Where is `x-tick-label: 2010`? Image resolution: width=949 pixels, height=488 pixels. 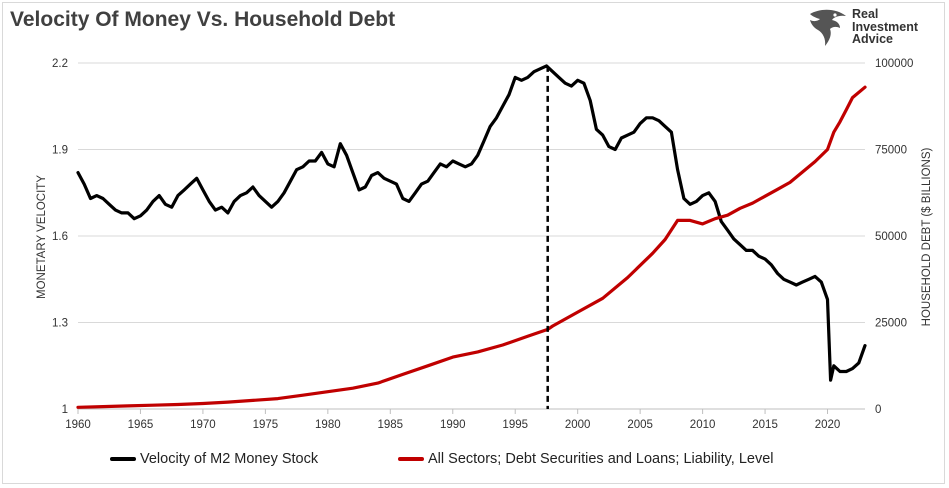
x-tick-label: 2010 is located at coordinates (703, 425).